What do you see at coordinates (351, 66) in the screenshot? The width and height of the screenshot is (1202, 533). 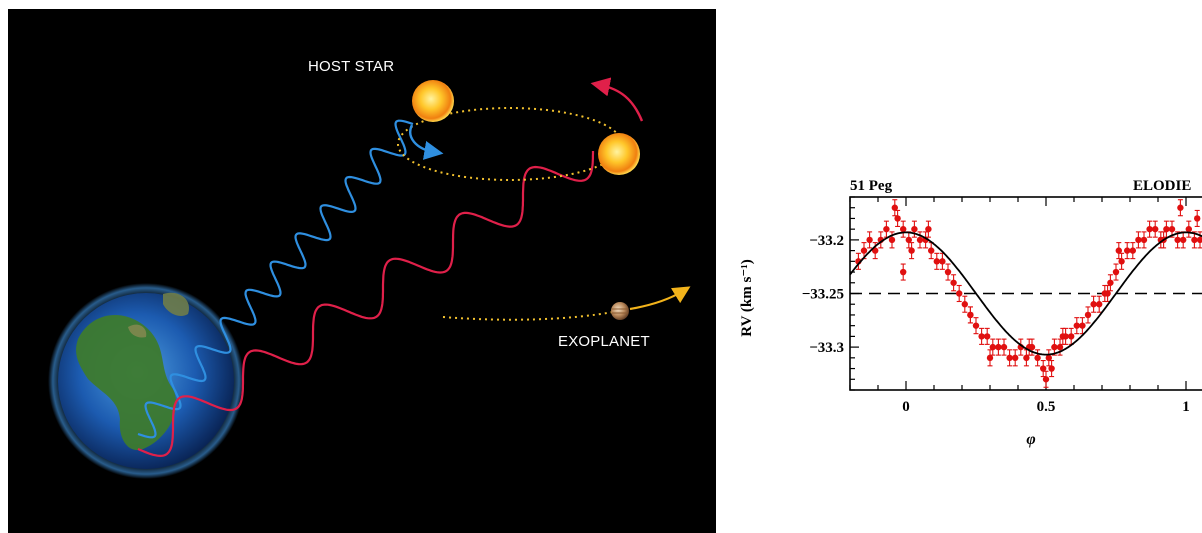 I see `host-star-label: HOST STAR` at bounding box center [351, 66].